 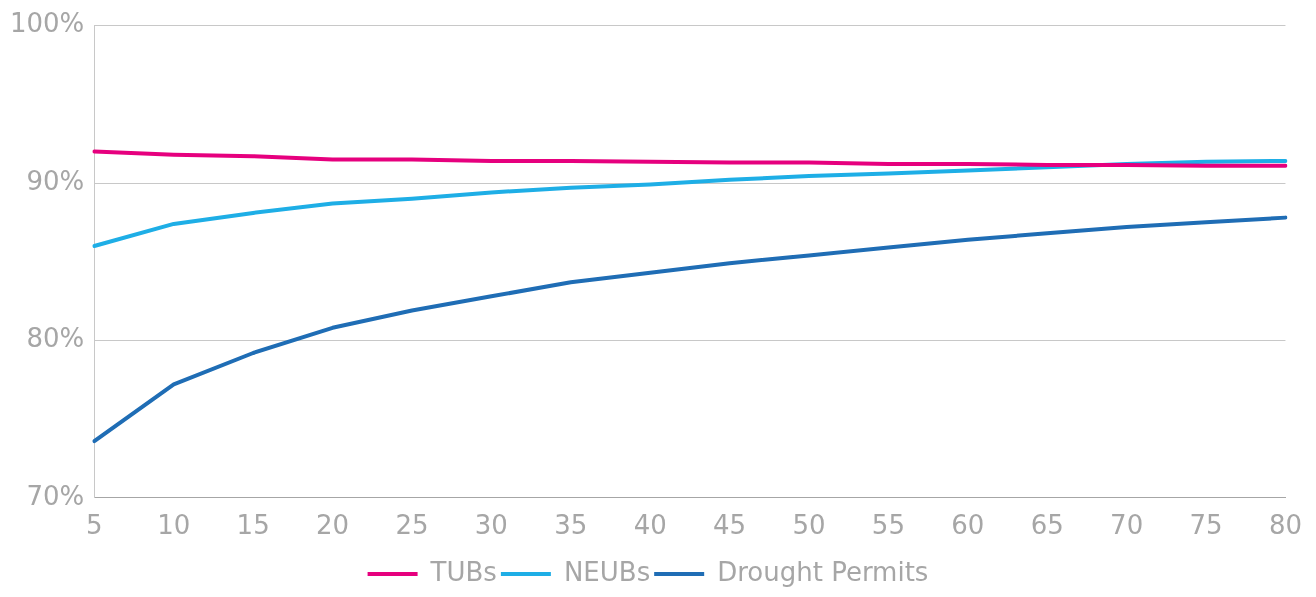 I want to click on x-tick-label: 20, so click(x=333, y=525).